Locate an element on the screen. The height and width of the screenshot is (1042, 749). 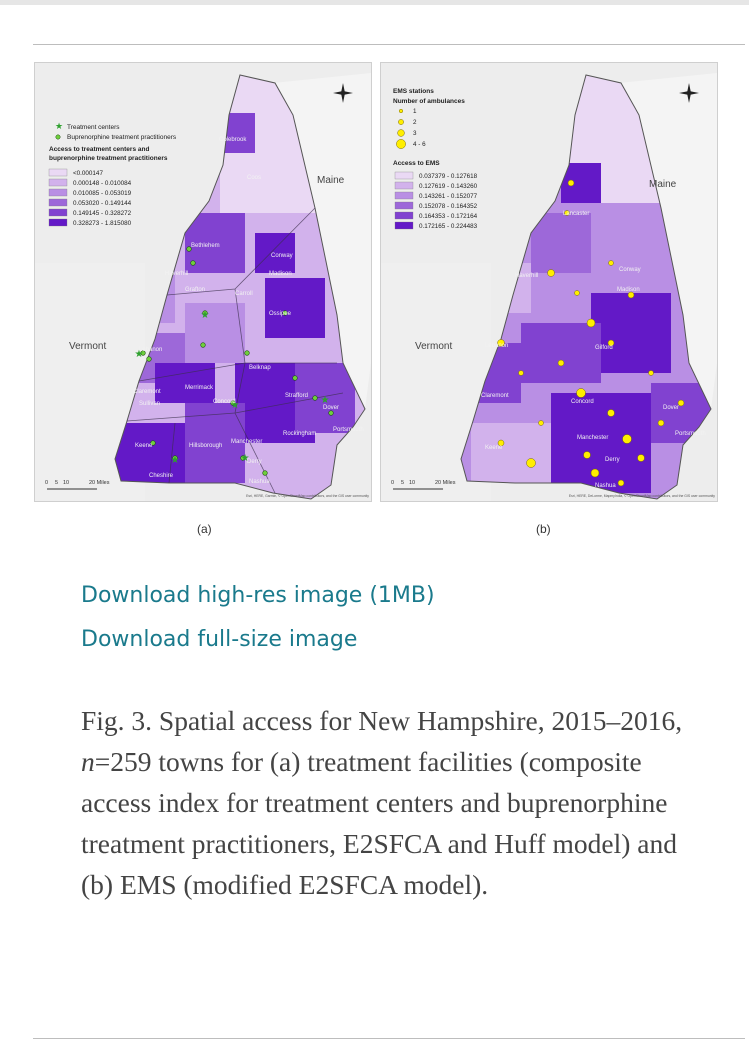
map-b-town-label: Claremont is located at coordinates (495, 396).